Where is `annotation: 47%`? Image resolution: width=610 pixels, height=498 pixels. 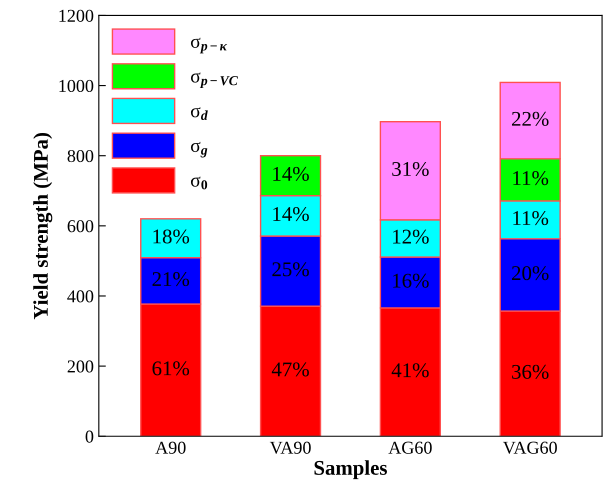
annotation: 47% is located at coordinates (290, 369).